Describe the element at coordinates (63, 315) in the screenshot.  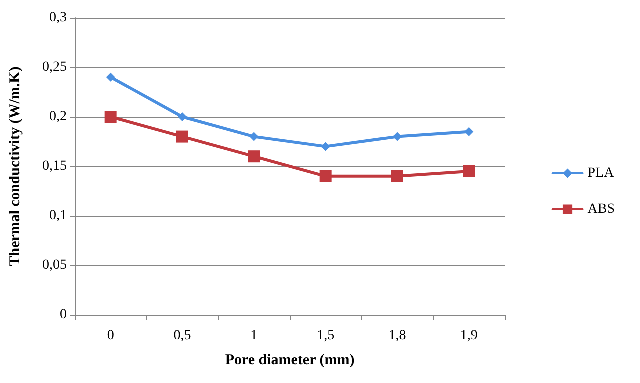
I see `y-tick-label: 0` at that location.